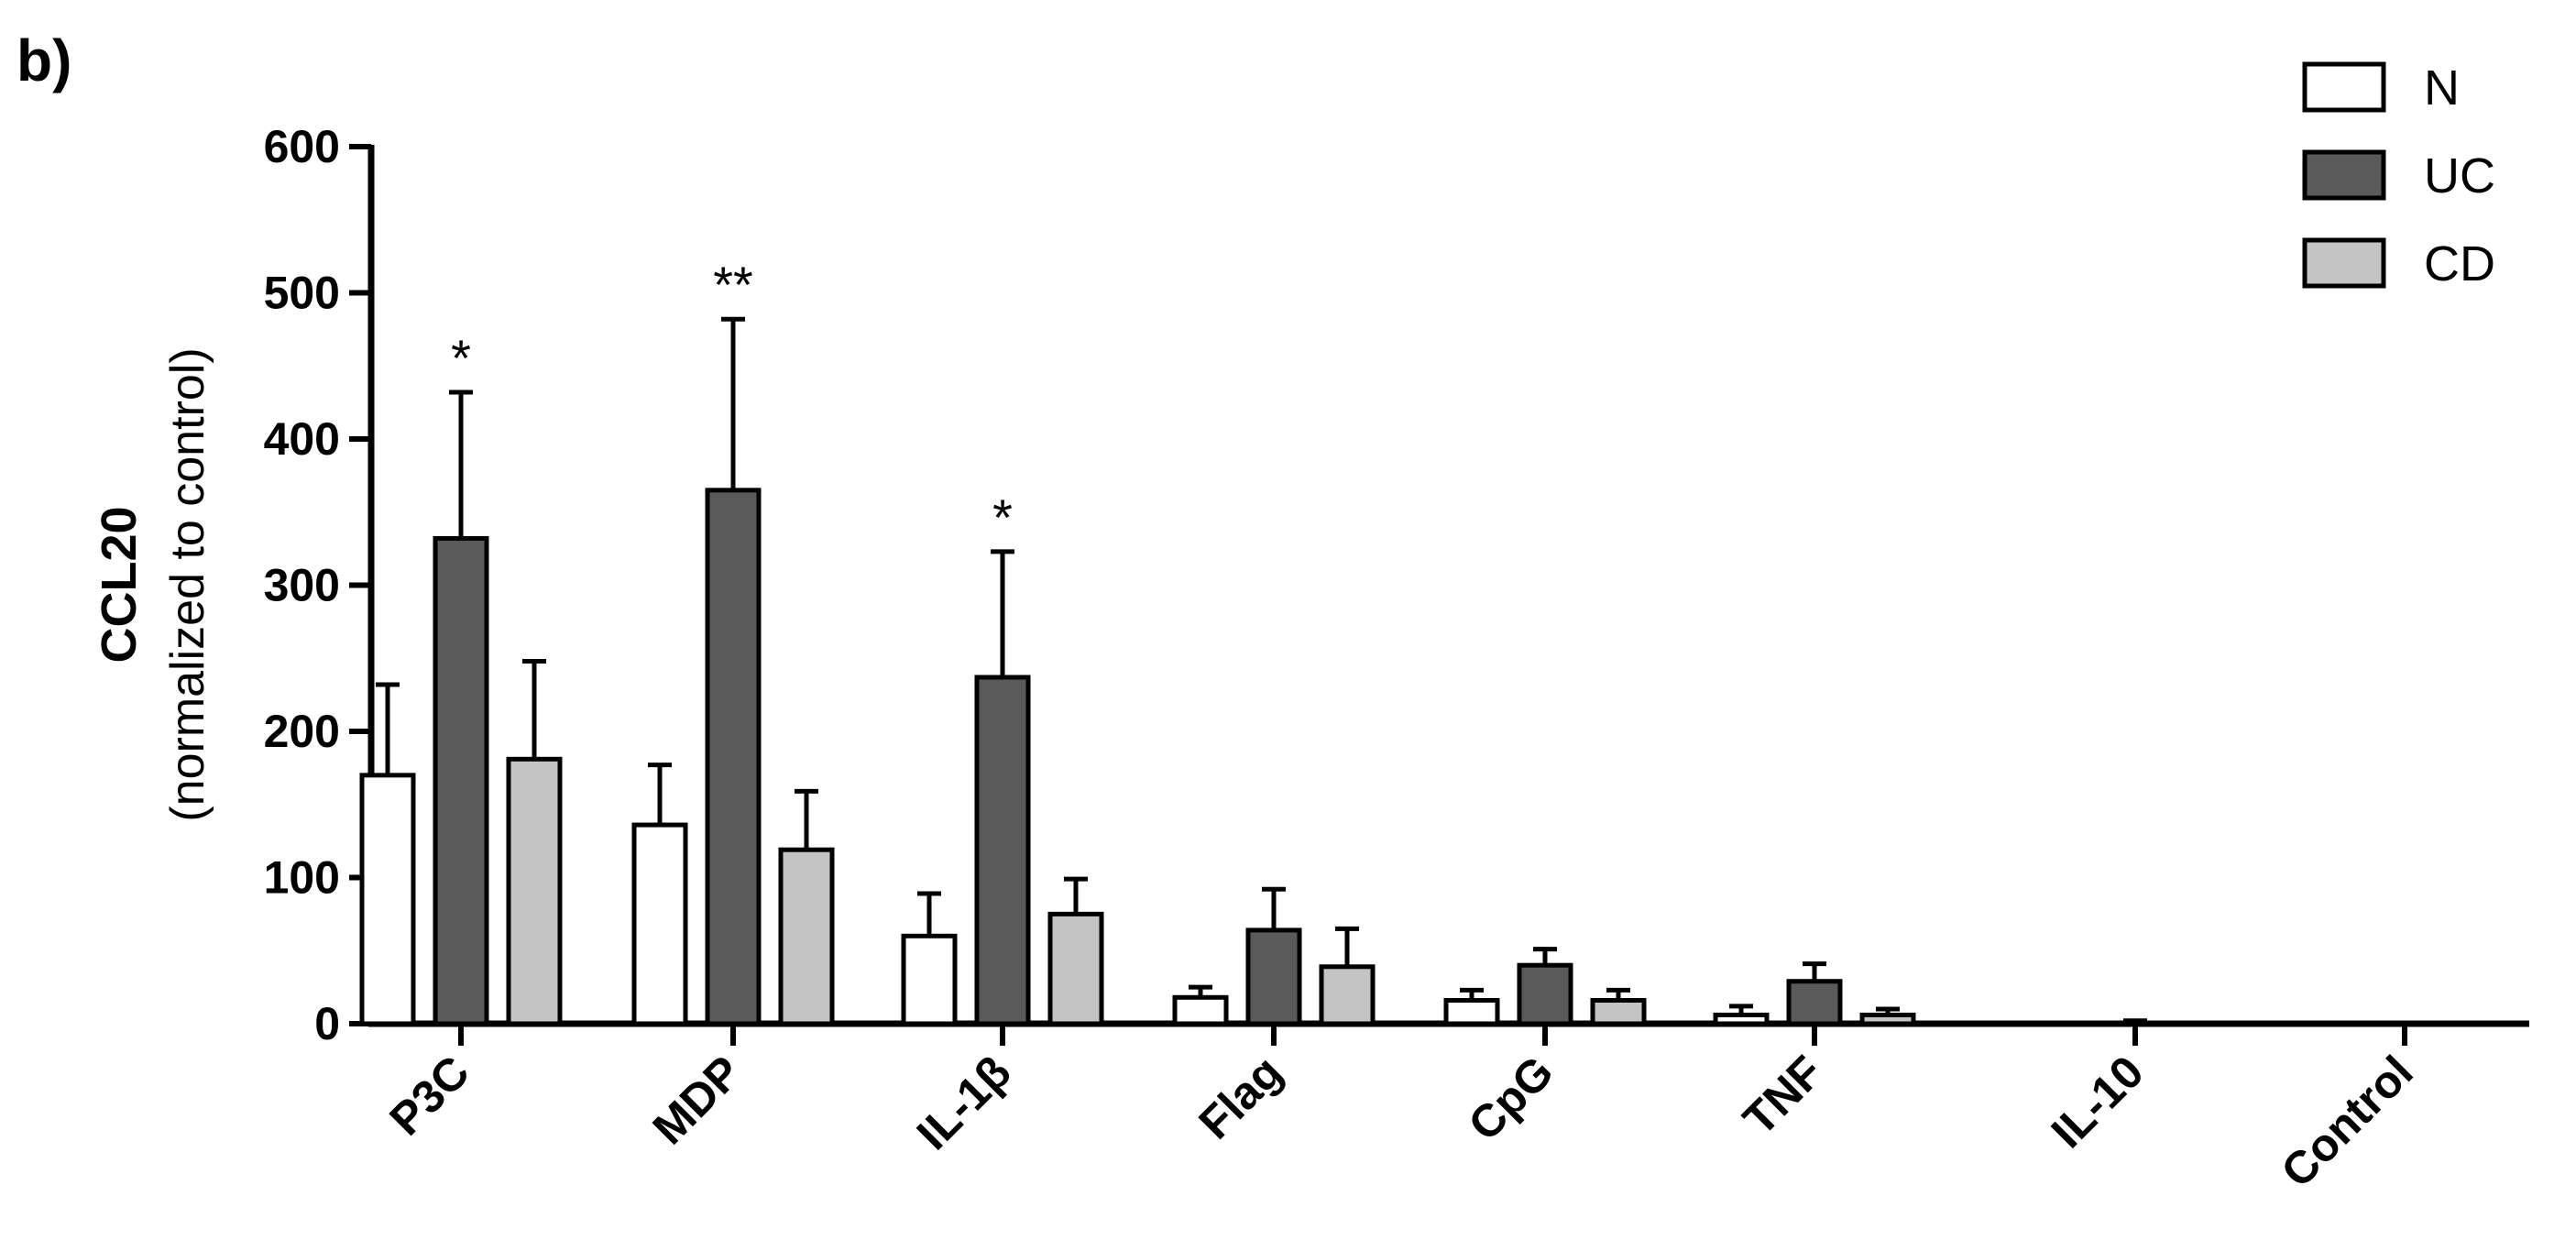 The image size is (2576, 1240). What do you see at coordinates (2459, 175) in the screenshot?
I see `legend-label: UC` at bounding box center [2459, 175].